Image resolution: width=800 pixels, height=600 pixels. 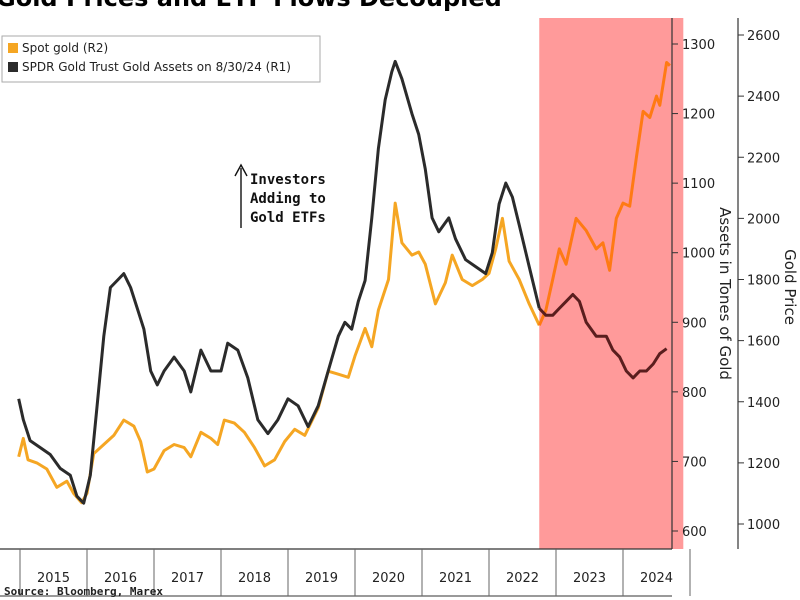 What do you see at coordinates (725, 293) in the screenshot?
I see `left-axis-title: Assets in Tones of Gold` at bounding box center [725, 293].